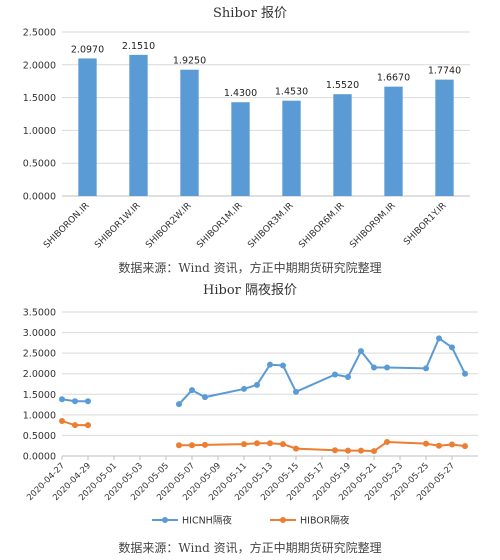 This screenshot has width=500, height=560. I want to click on y-tick-label: 3.0000, so click(39, 333).